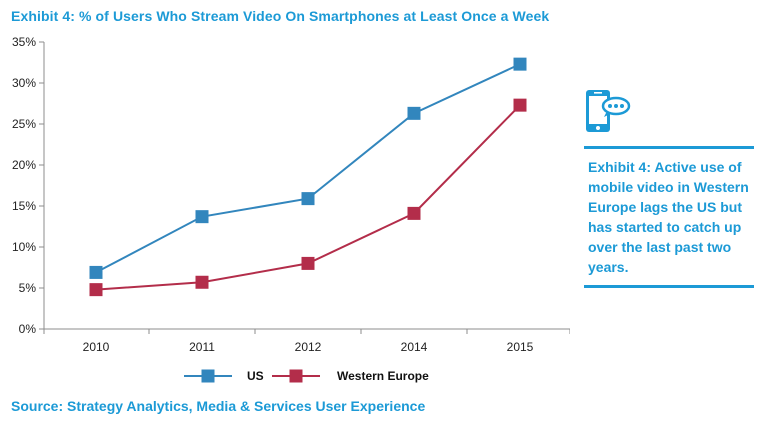  What do you see at coordinates (669, 286) in the screenshot?
I see `sidebar-divider-bottom` at bounding box center [669, 286].